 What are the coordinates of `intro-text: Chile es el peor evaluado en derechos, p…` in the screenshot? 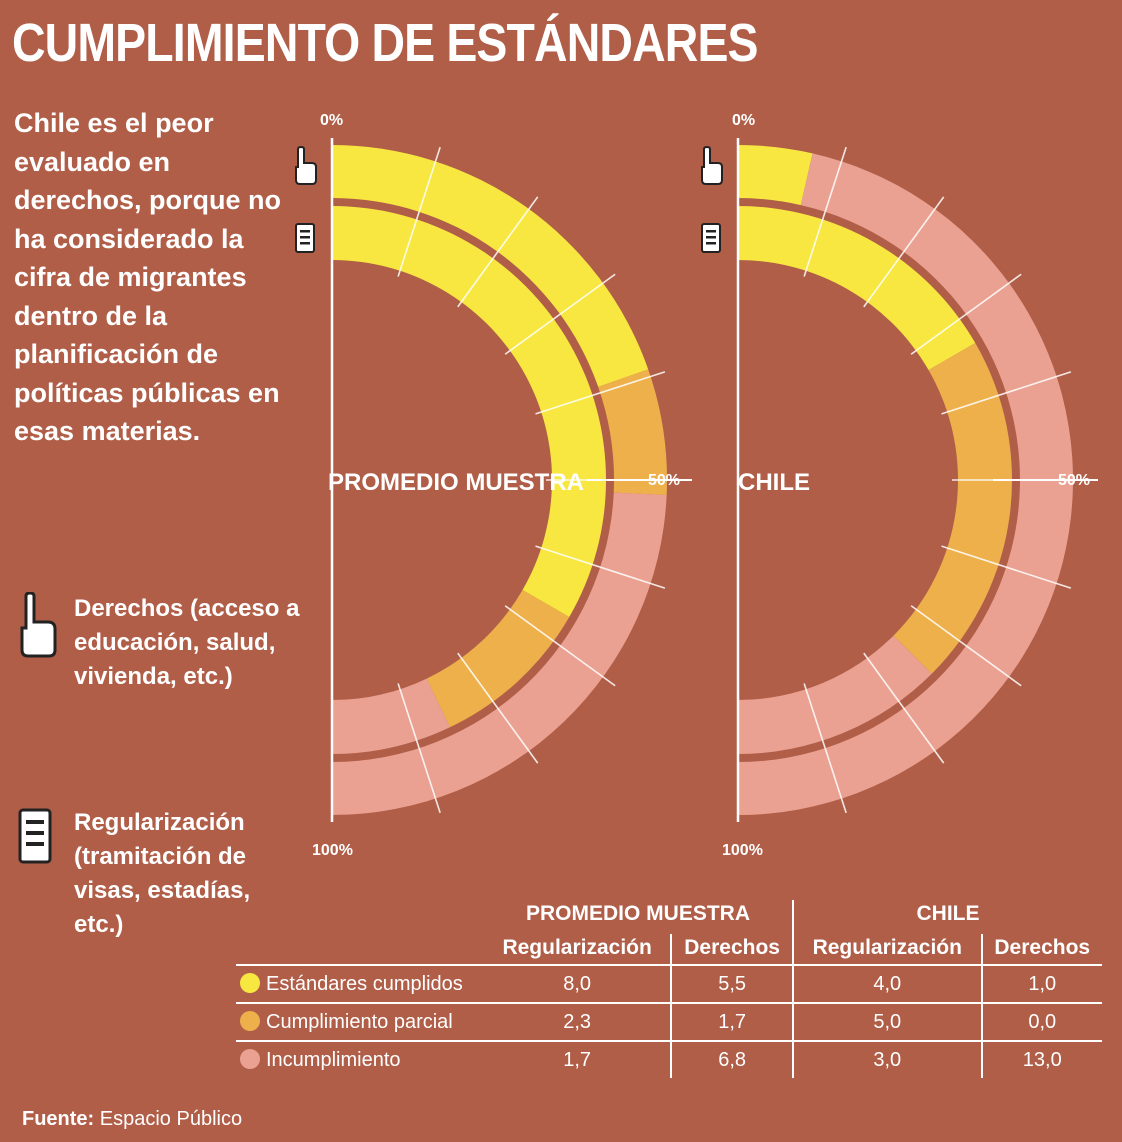 It's located at (148, 277).